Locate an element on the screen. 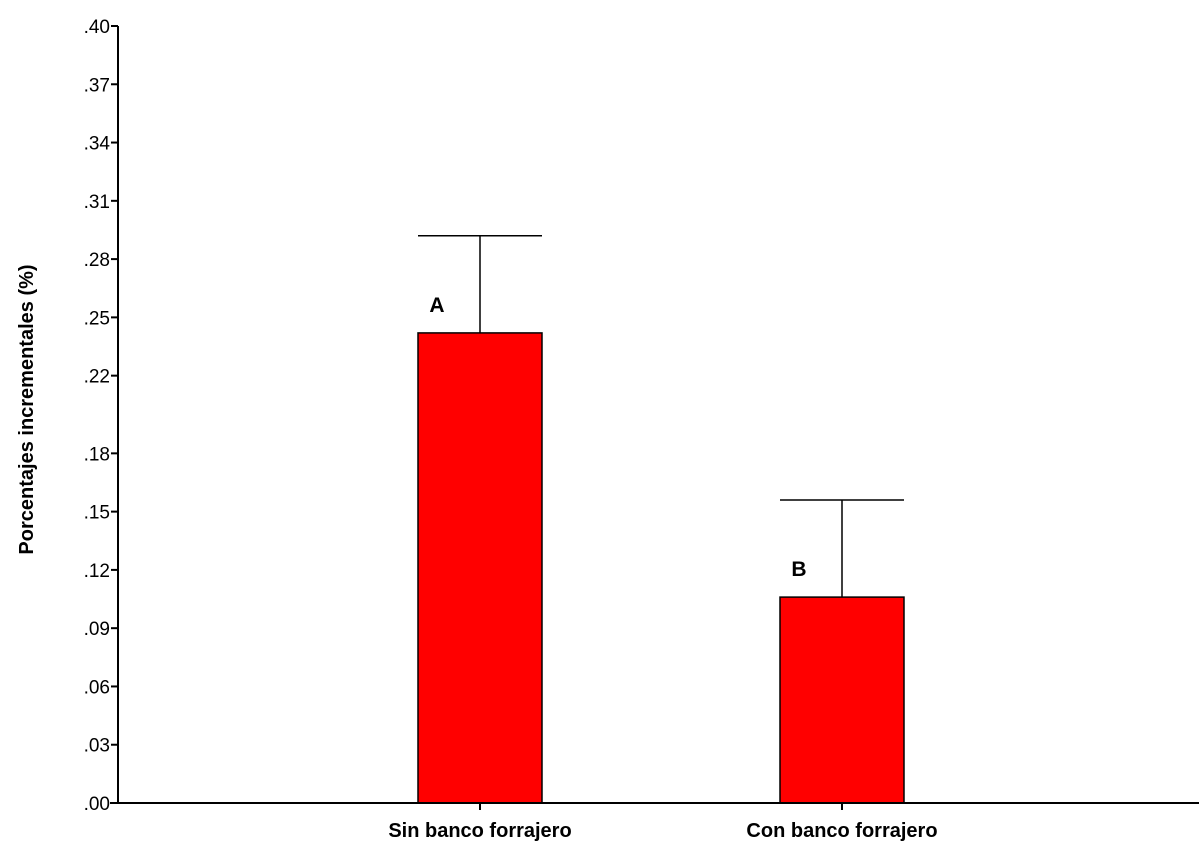 This screenshot has width=1199, height=842. y-axis-title: Porcentajes incrementales (%) is located at coordinates (27, 409).